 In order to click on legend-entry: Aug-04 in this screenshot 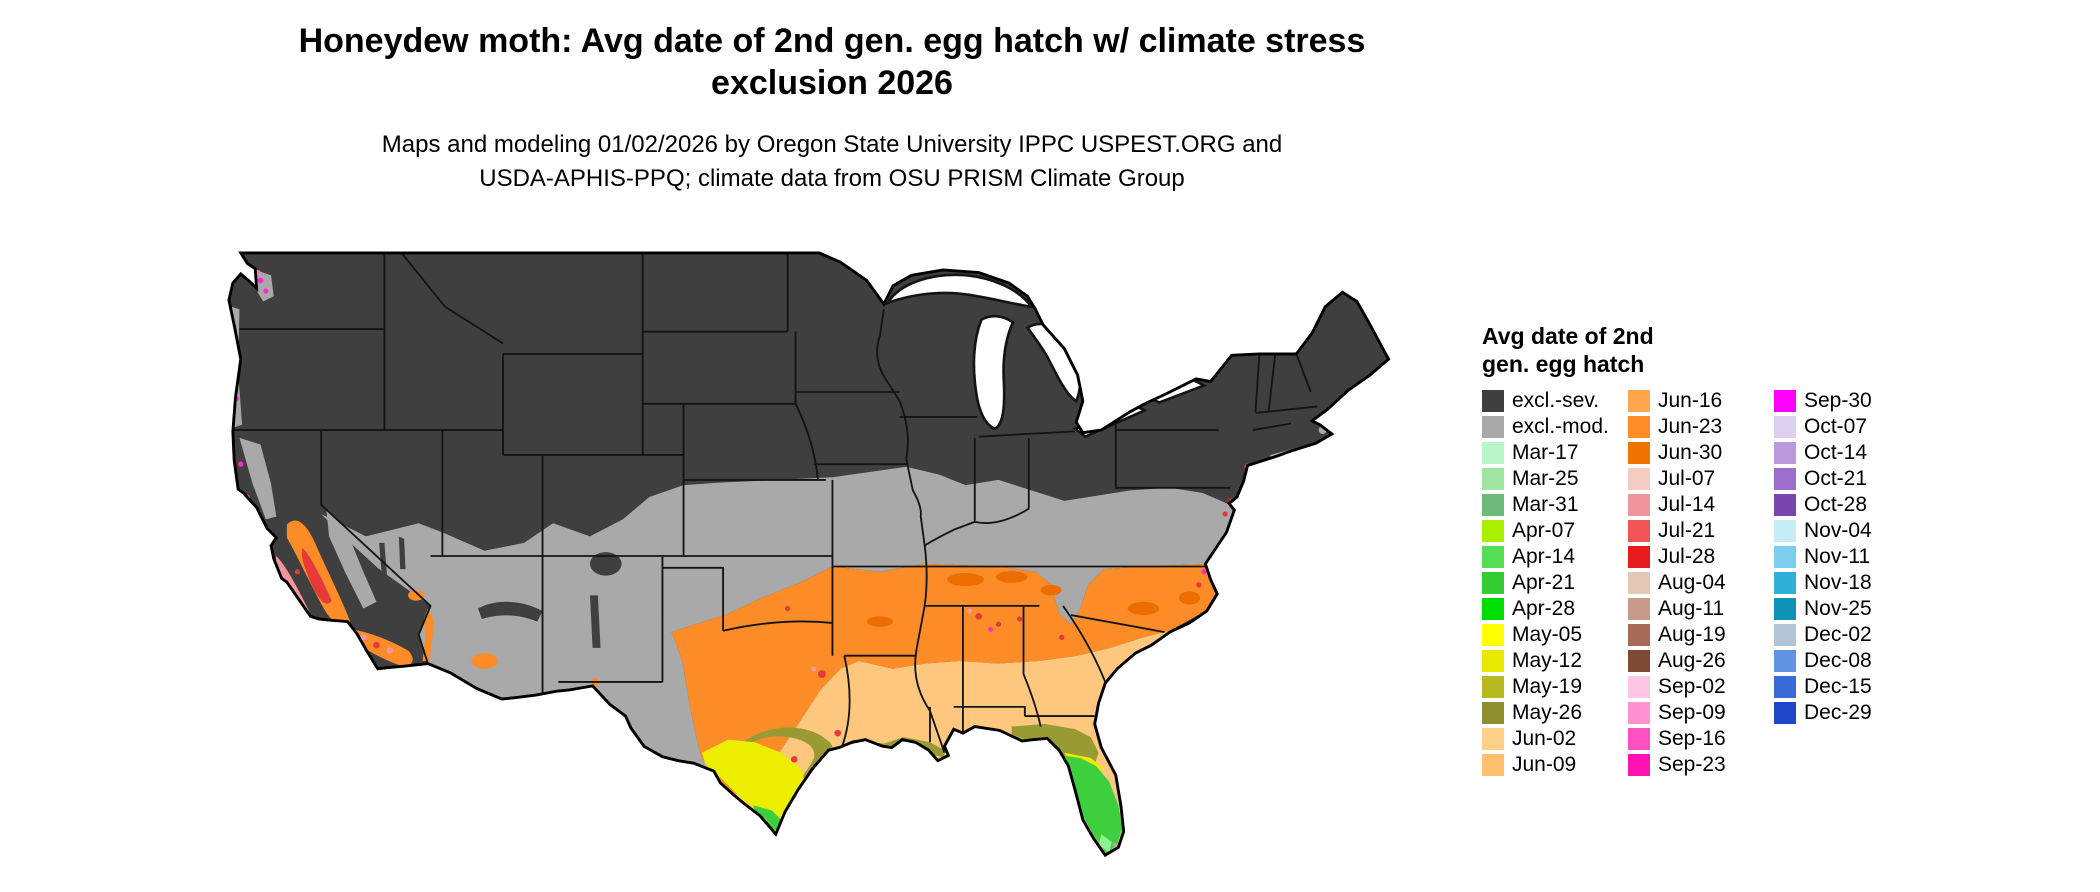, I will do `click(1701, 583)`.